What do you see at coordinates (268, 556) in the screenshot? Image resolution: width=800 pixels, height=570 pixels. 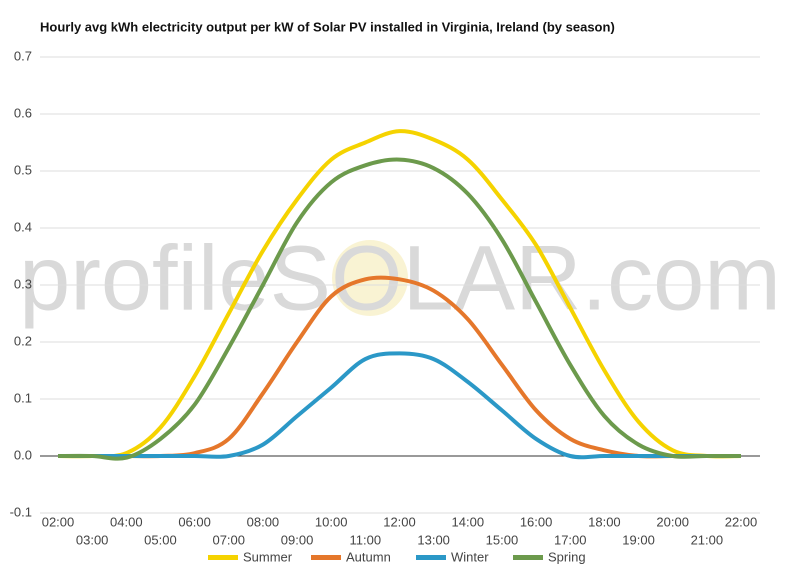 I see `legend-label: Summer` at bounding box center [268, 556].